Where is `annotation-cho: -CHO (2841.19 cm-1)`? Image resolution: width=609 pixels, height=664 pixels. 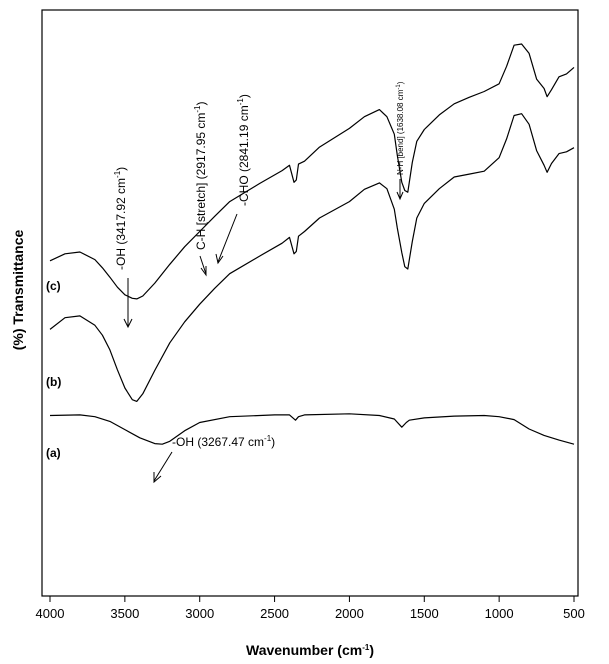 annotation-cho: -CHO (2841.19 cm-1) is located at coordinates (243, 150).